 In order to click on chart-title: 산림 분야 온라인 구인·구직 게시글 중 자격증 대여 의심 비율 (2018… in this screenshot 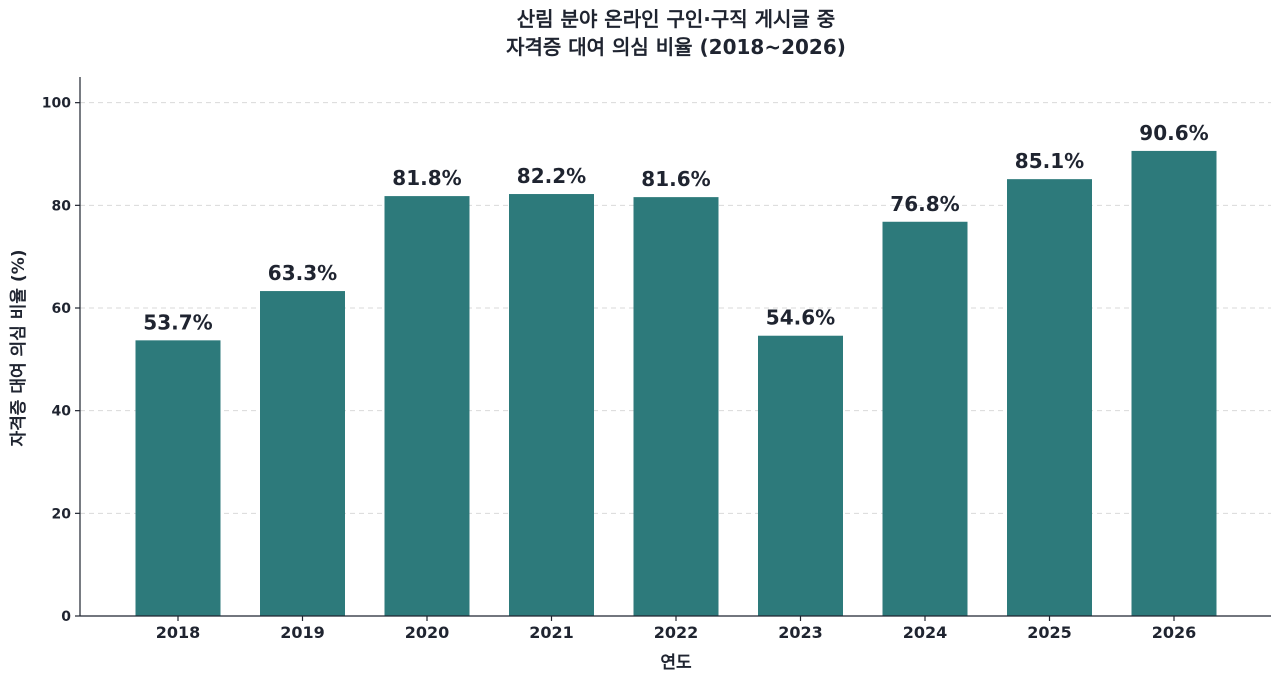, I will do `click(676, 33)`.